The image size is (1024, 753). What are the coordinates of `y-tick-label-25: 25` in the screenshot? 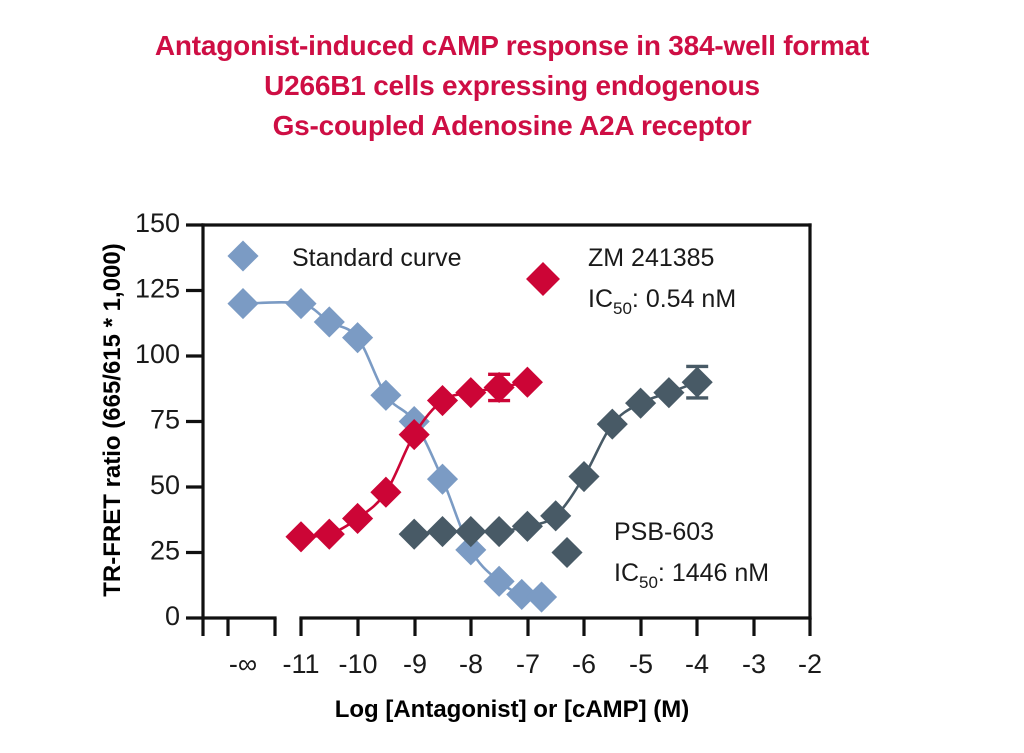 It's located at (165, 551).